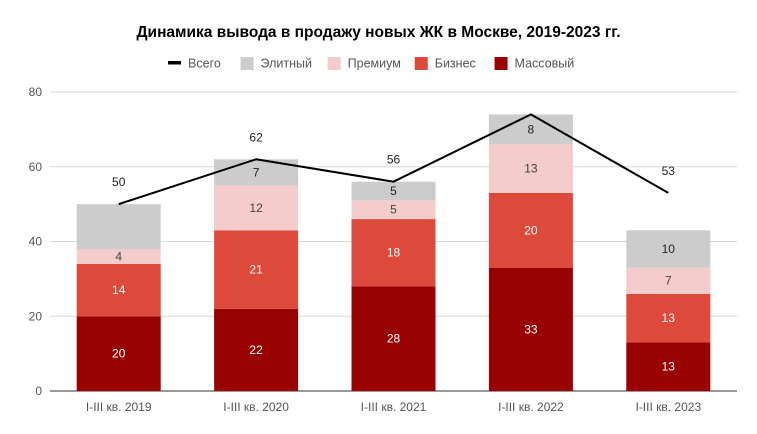 The image size is (757, 434). I want to click on segment-label: 12, so click(256, 208).